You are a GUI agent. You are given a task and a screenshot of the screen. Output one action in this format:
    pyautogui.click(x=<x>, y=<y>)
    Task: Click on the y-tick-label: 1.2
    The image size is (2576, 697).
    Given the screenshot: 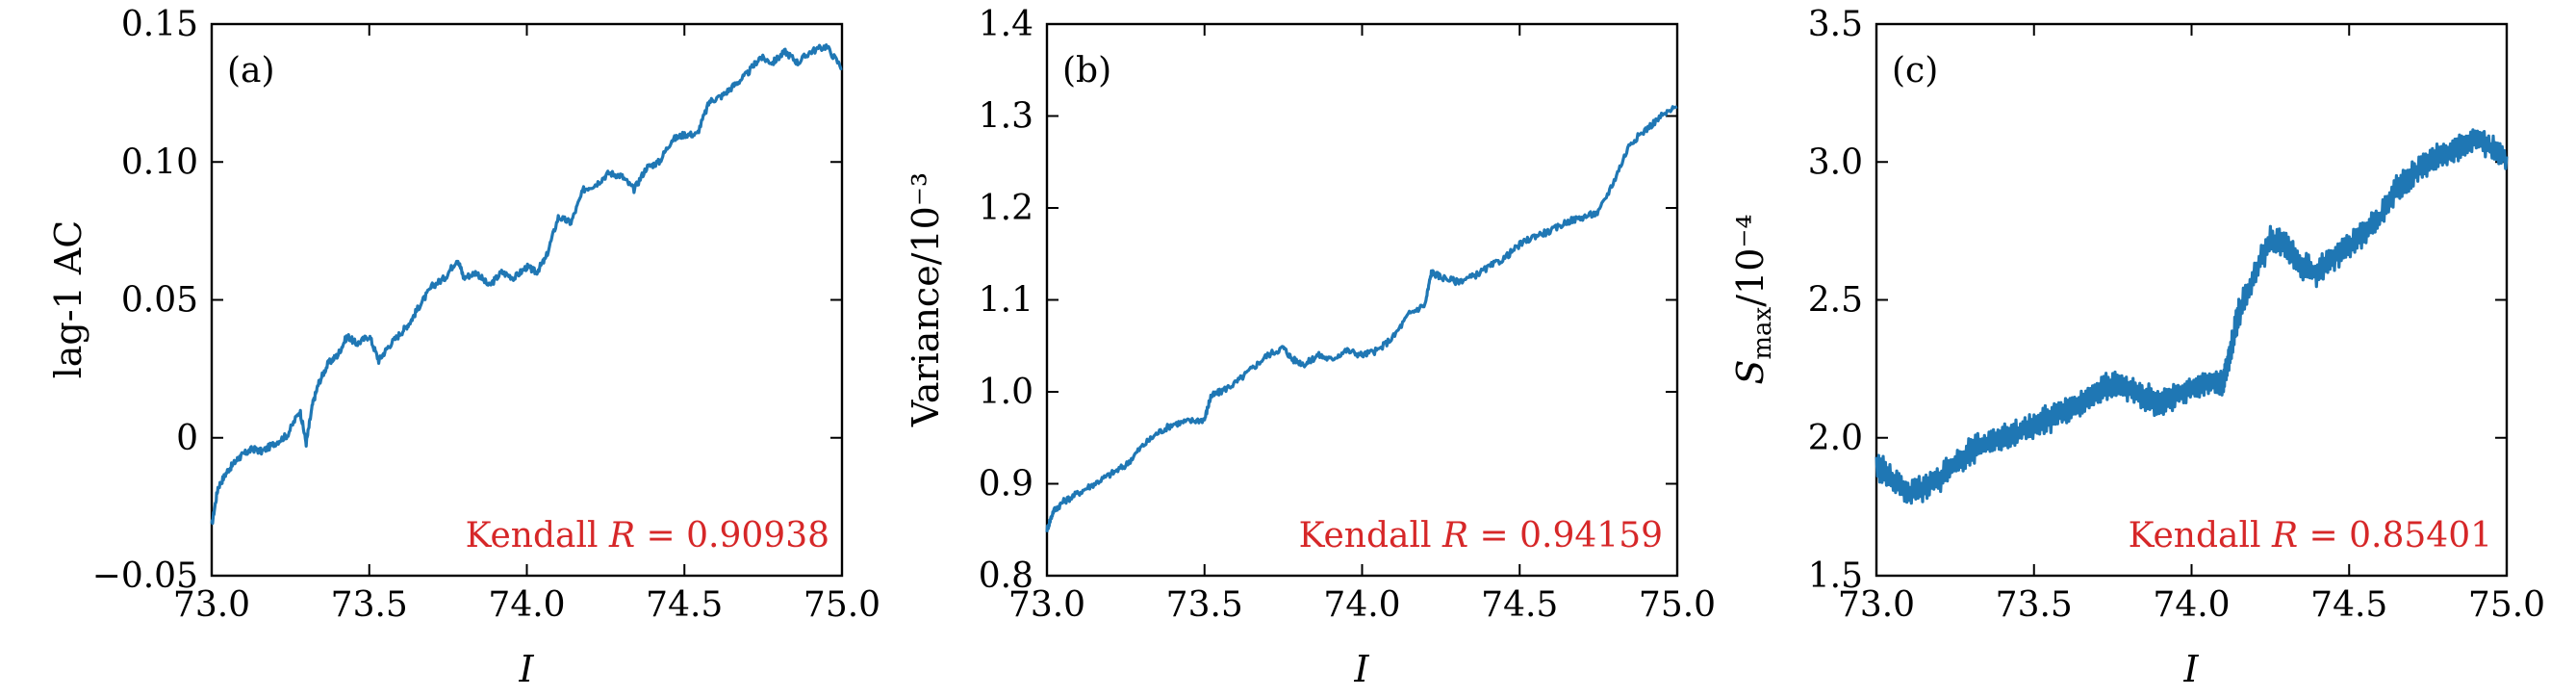 What is the action you would take?
    pyautogui.click(x=1006, y=208)
    